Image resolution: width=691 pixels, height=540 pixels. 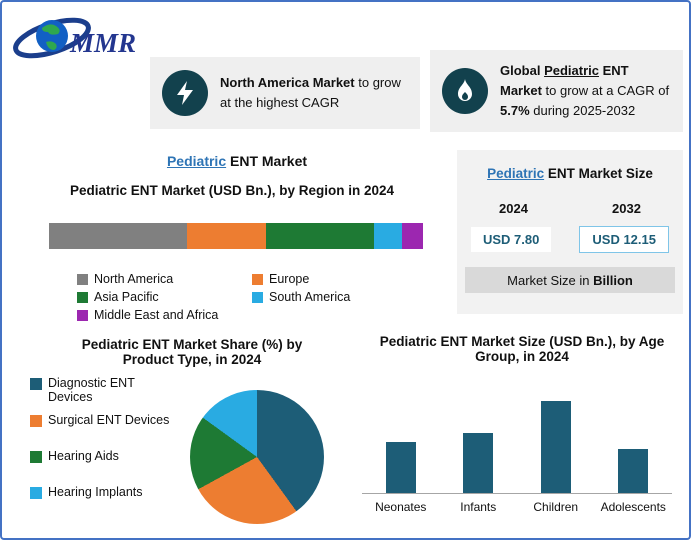 I want to click on product-type-pie-chart, so click(x=257, y=457).